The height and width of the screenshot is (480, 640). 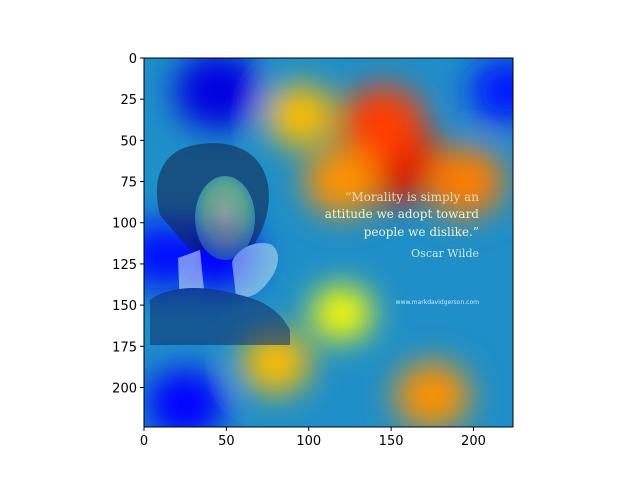 I want to click on x-axis: 0 50 100 150 200, so click(x=313, y=438).